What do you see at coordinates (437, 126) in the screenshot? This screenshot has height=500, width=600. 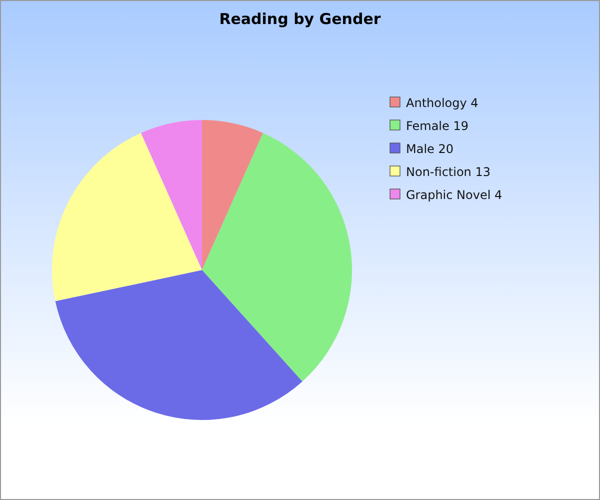 I see `legend-label: Female 19` at bounding box center [437, 126].